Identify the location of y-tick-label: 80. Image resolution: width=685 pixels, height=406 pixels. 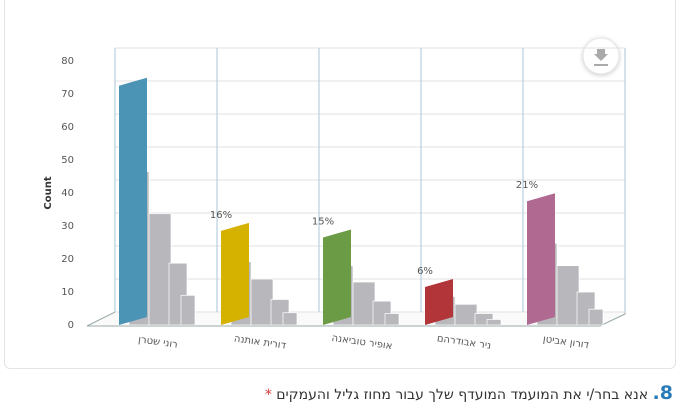
(67, 61).